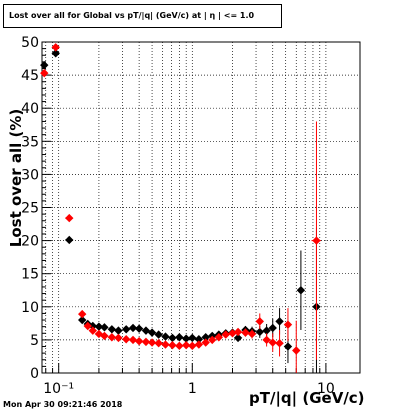  Describe the element at coordinates (30, 209) in the screenshot. I see `y-tick-label: 25` at that location.